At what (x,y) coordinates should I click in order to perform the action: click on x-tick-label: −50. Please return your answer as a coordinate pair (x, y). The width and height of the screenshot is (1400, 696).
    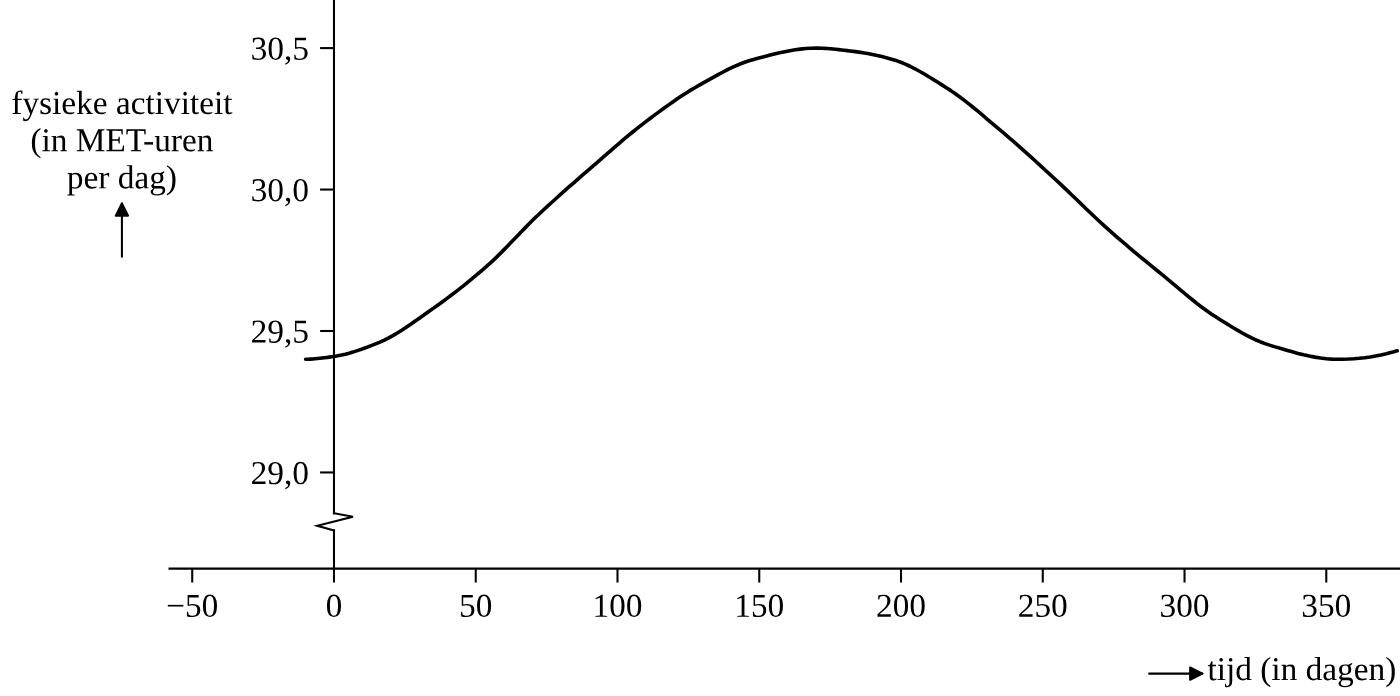
    Looking at the image, I should click on (192, 606).